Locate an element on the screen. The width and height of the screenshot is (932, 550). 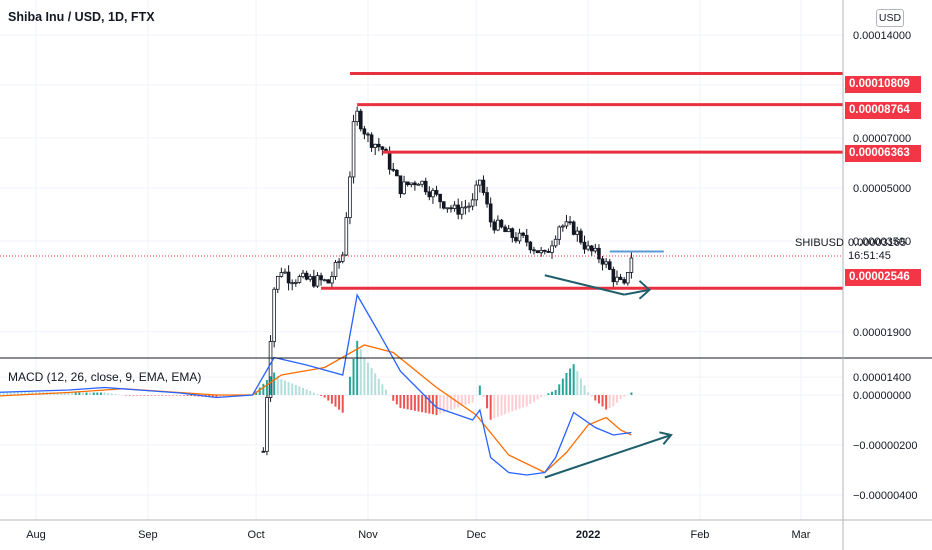
macd-tick-label: −0.00000400 is located at coordinates (885, 496).